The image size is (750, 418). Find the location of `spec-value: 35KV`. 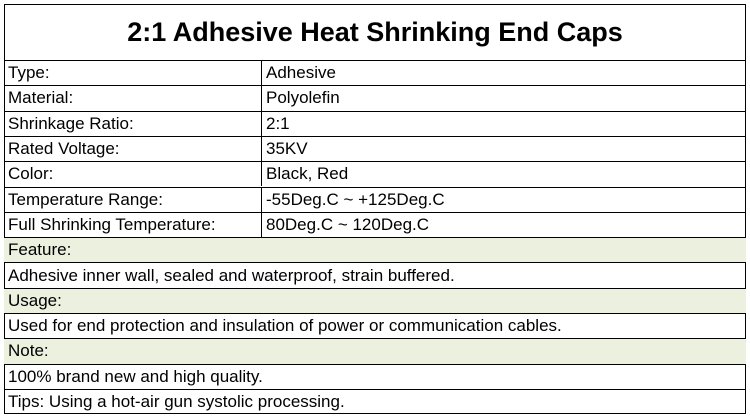

spec-value: 35KV is located at coordinates (504, 148).